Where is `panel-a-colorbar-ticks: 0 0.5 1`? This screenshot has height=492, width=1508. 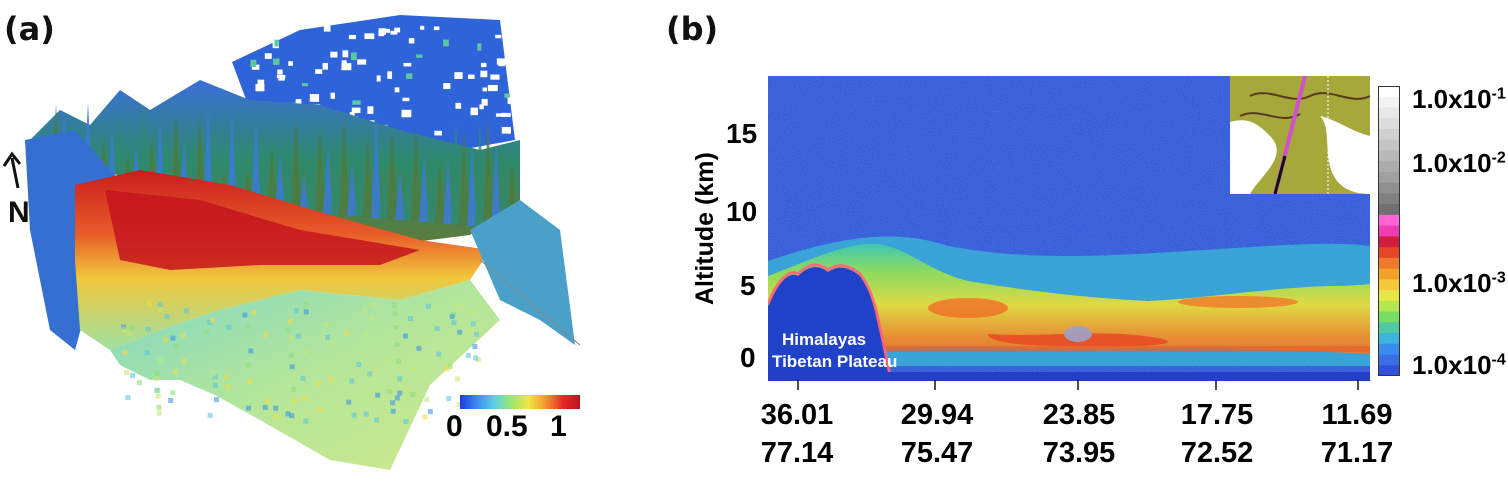
panel-a-colorbar-ticks: 0 0.5 1 is located at coordinates (521, 430).